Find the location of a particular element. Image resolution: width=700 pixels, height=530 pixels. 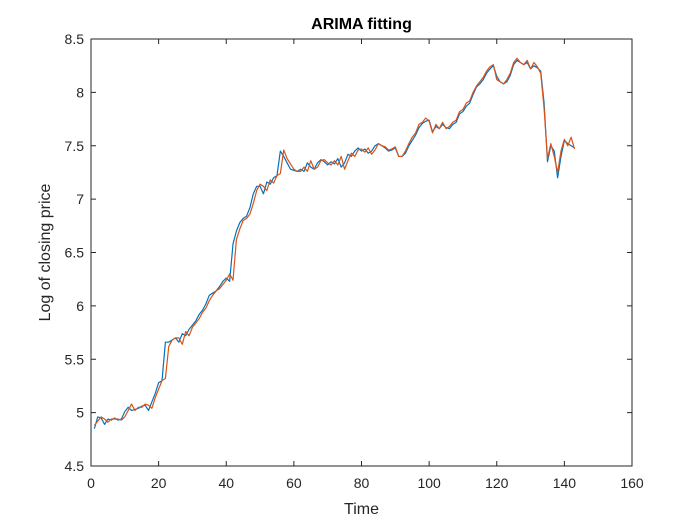

x-tick-label: 140 is located at coordinates (565, 483).